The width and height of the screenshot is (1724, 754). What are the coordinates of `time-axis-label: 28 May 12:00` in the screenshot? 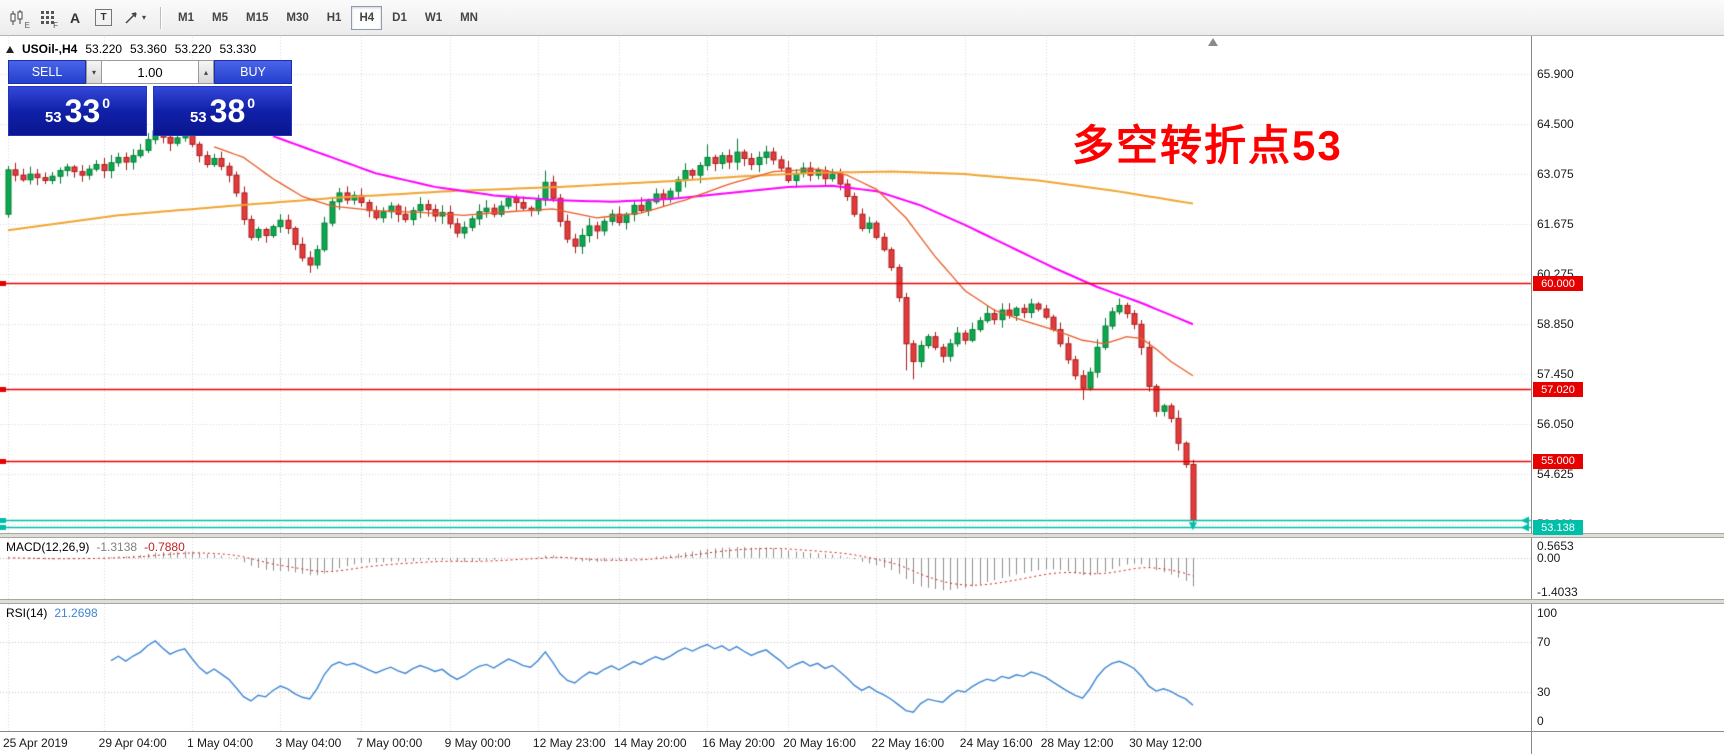 It's located at (1077, 743).